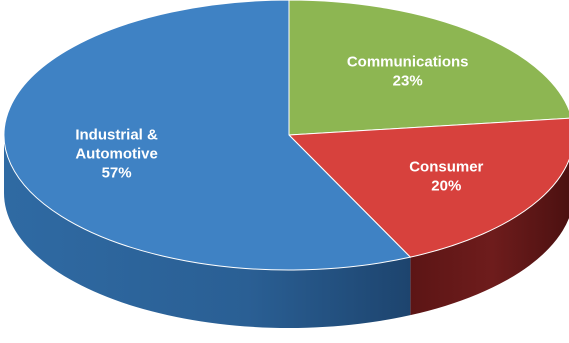  I want to click on slice-percent-label: 57%, so click(117, 172).